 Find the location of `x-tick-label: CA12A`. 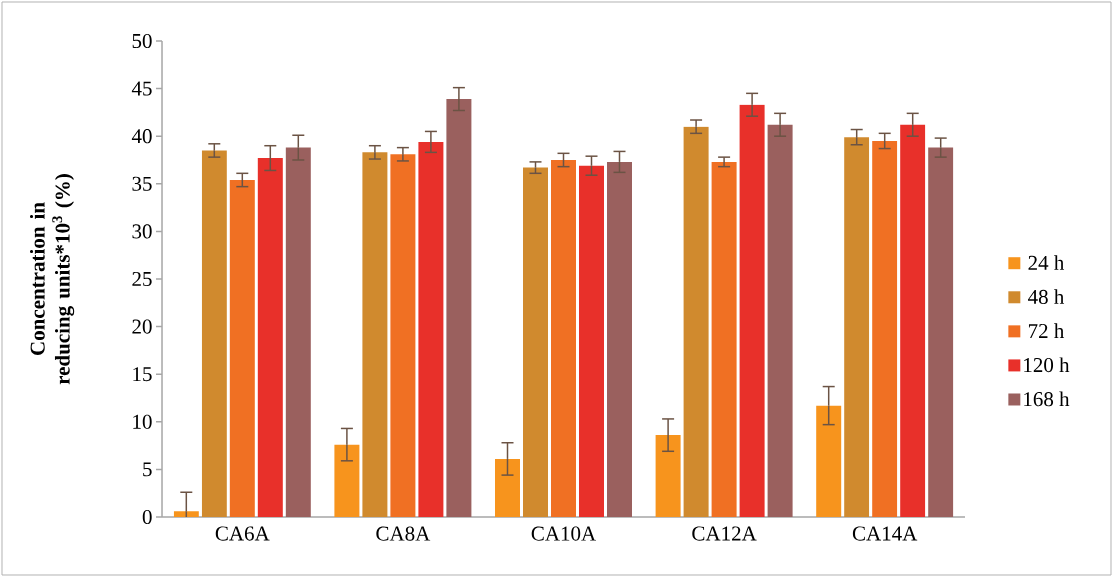

x-tick-label: CA12A is located at coordinates (724, 533).